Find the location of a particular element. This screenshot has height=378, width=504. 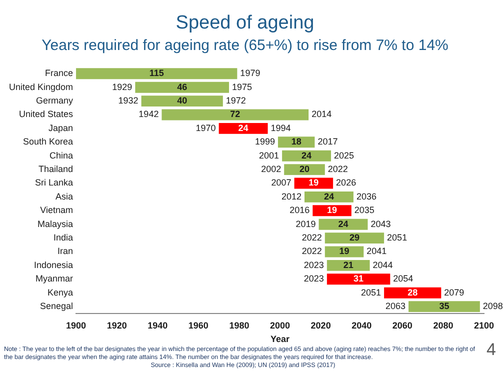

y-tick-label: United Kingdom is located at coordinates (41, 87).